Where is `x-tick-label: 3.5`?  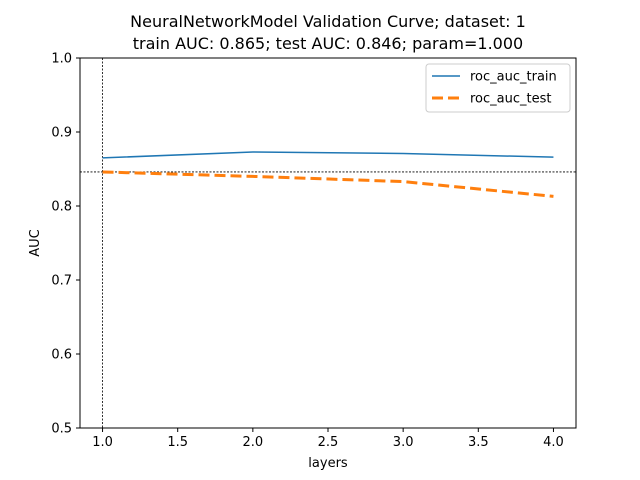
x-tick-label: 3.5 is located at coordinates (478, 442).